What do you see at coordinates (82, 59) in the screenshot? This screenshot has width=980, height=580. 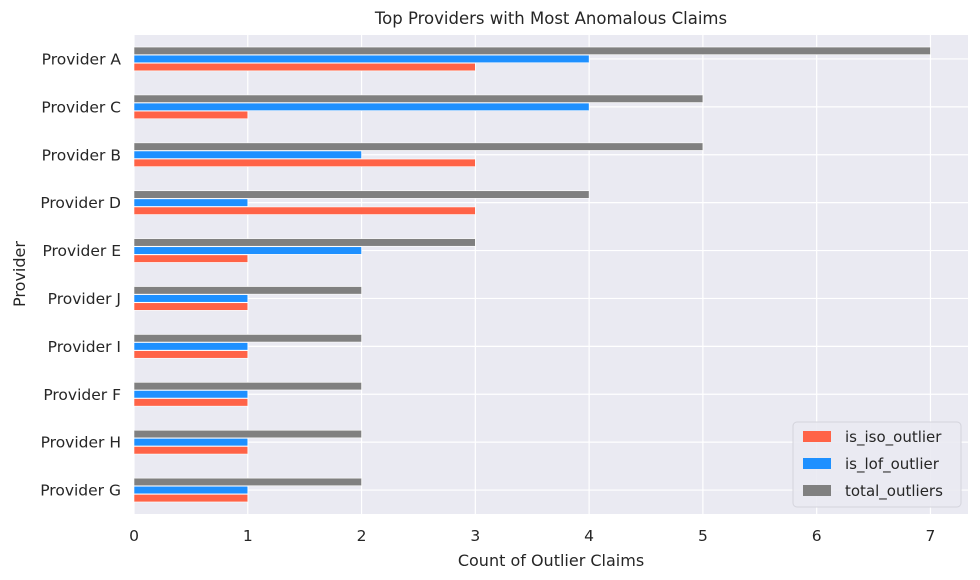 I see `y-tick-label: Provider A` at bounding box center [82, 59].